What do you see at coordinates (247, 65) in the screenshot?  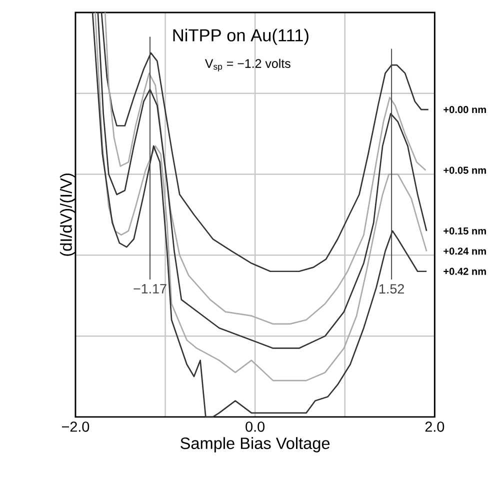 I see `text: V$_{sp}$ = −1.2 volts` at bounding box center [247, 65].